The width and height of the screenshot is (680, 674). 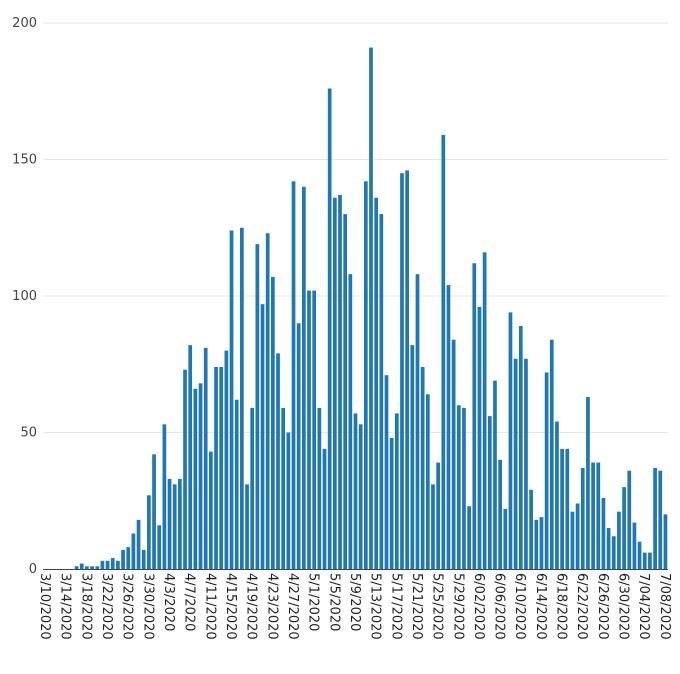 I want to click on x-tick-label: 5/13/2020, so click(x=375, y=606).